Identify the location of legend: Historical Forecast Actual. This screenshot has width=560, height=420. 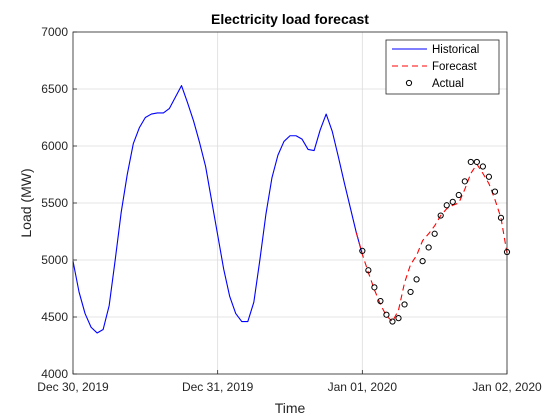
(442, 67).